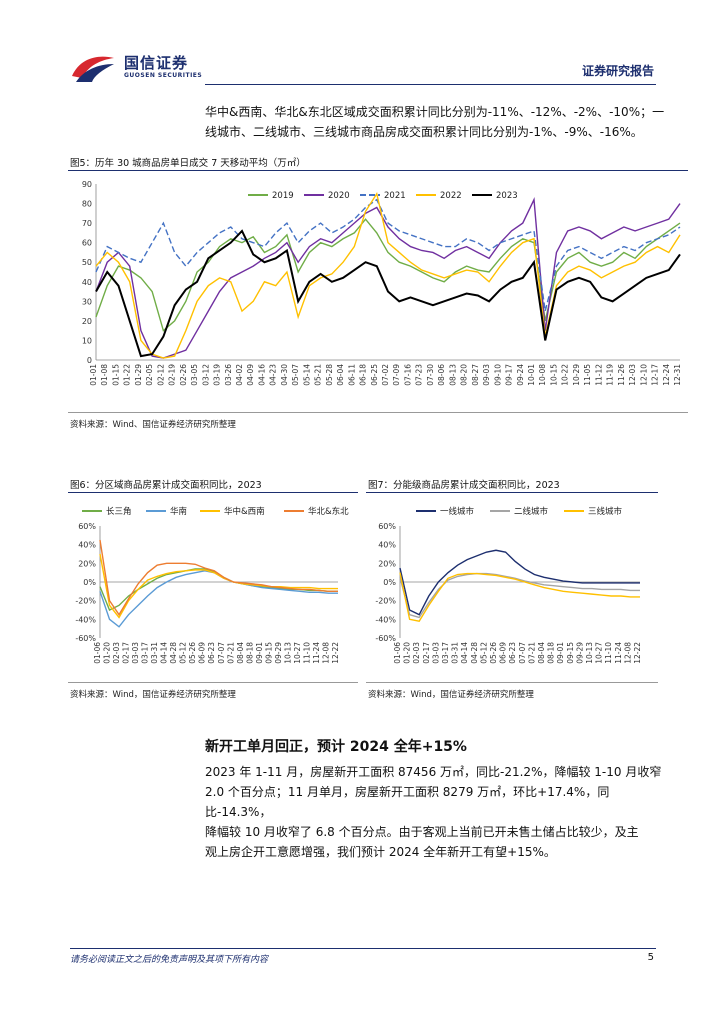 The width and height of the screenshot is (724, 1024). What do you see at coordinates (677, 375) in the screenshot?
I see `x-tick-label: 12-31` at bounding box center [677, 375].